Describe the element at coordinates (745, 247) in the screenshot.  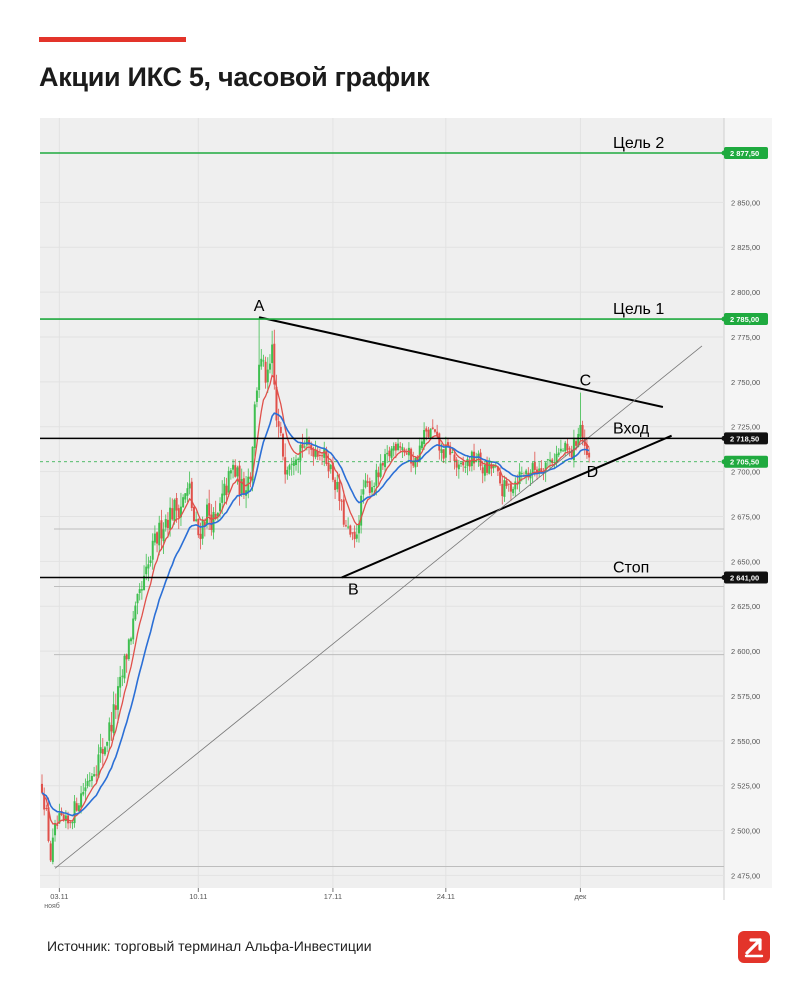
I see `y-tick-label: 2 825,00` at that location.